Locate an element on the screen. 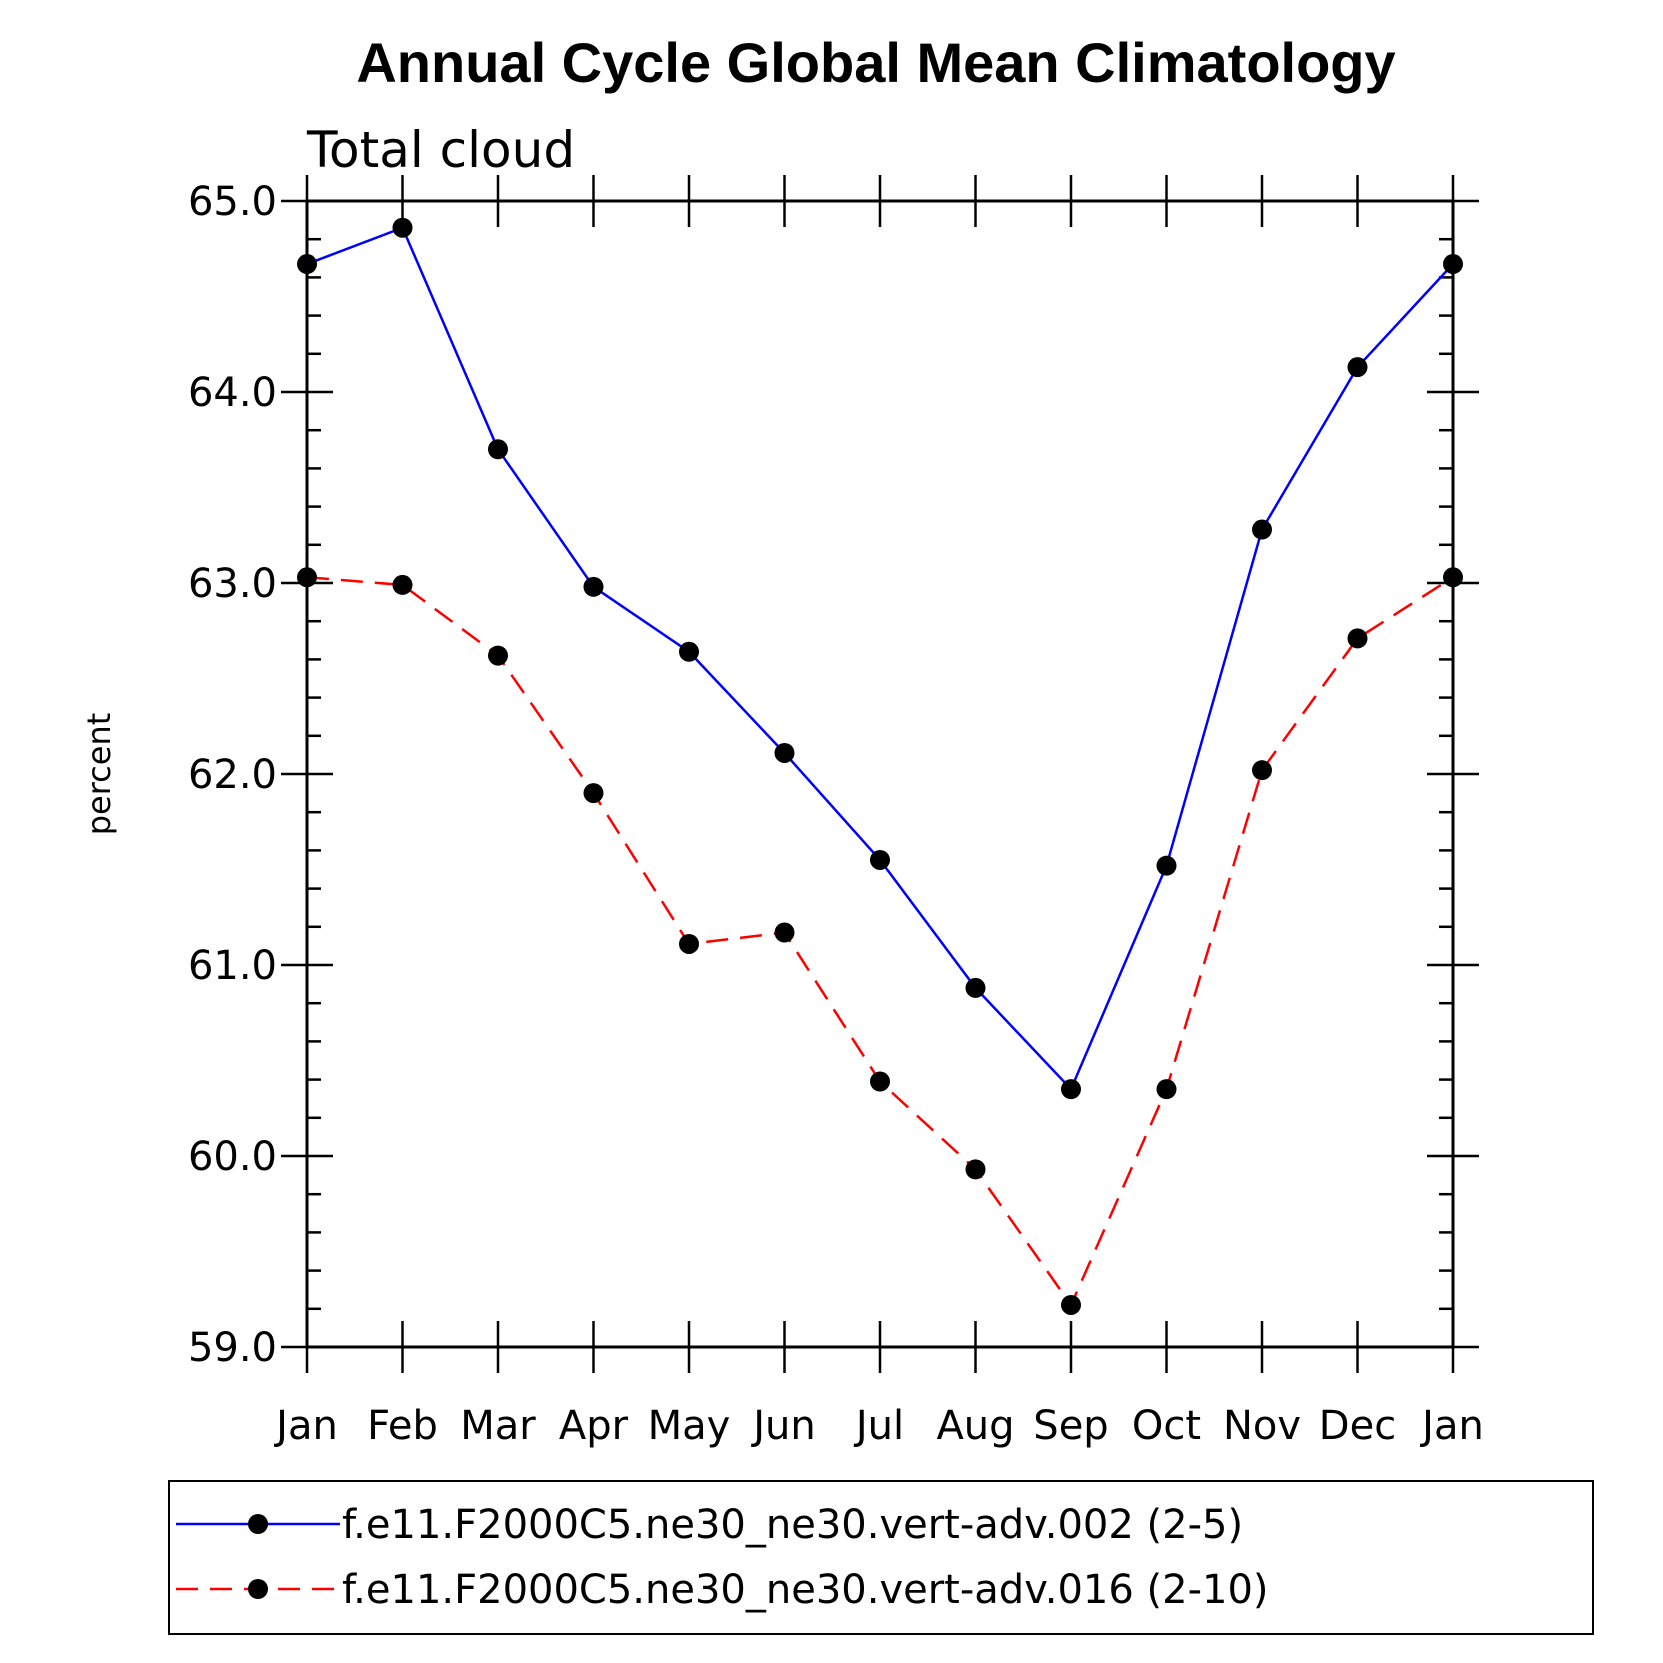 The height and width of the screenshot is (1663, 1663). y-tick-labels: 59.0 60.0 61.0 62.0 63.0 64.0 65.0 is located at coordinates (232, 775).